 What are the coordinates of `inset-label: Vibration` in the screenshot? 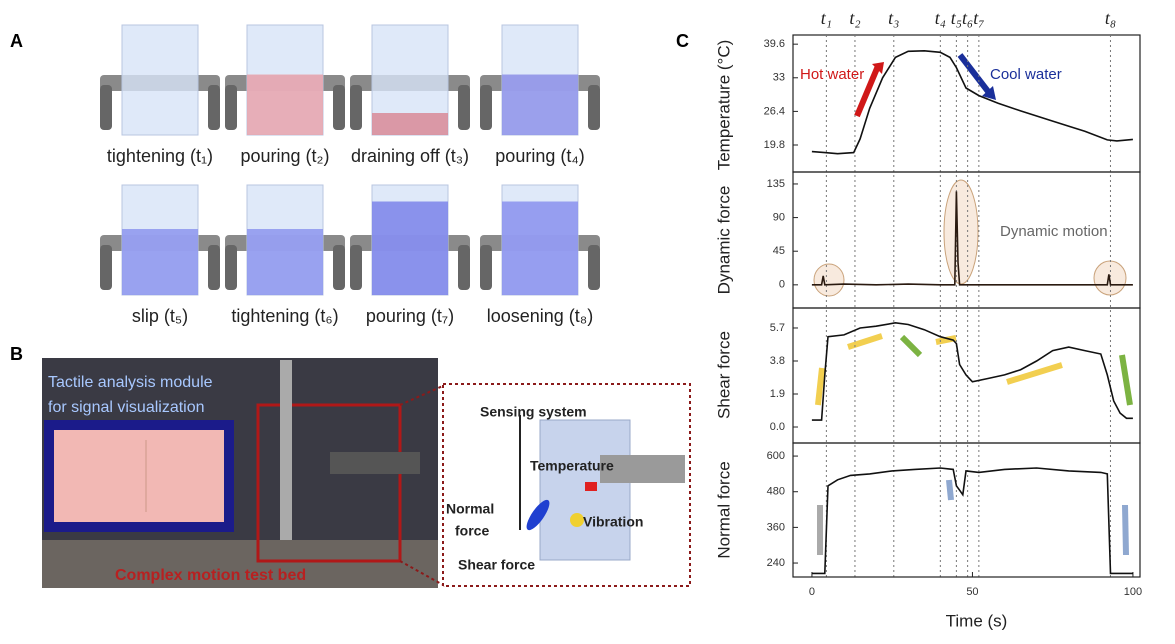 It's located at (613, 522).